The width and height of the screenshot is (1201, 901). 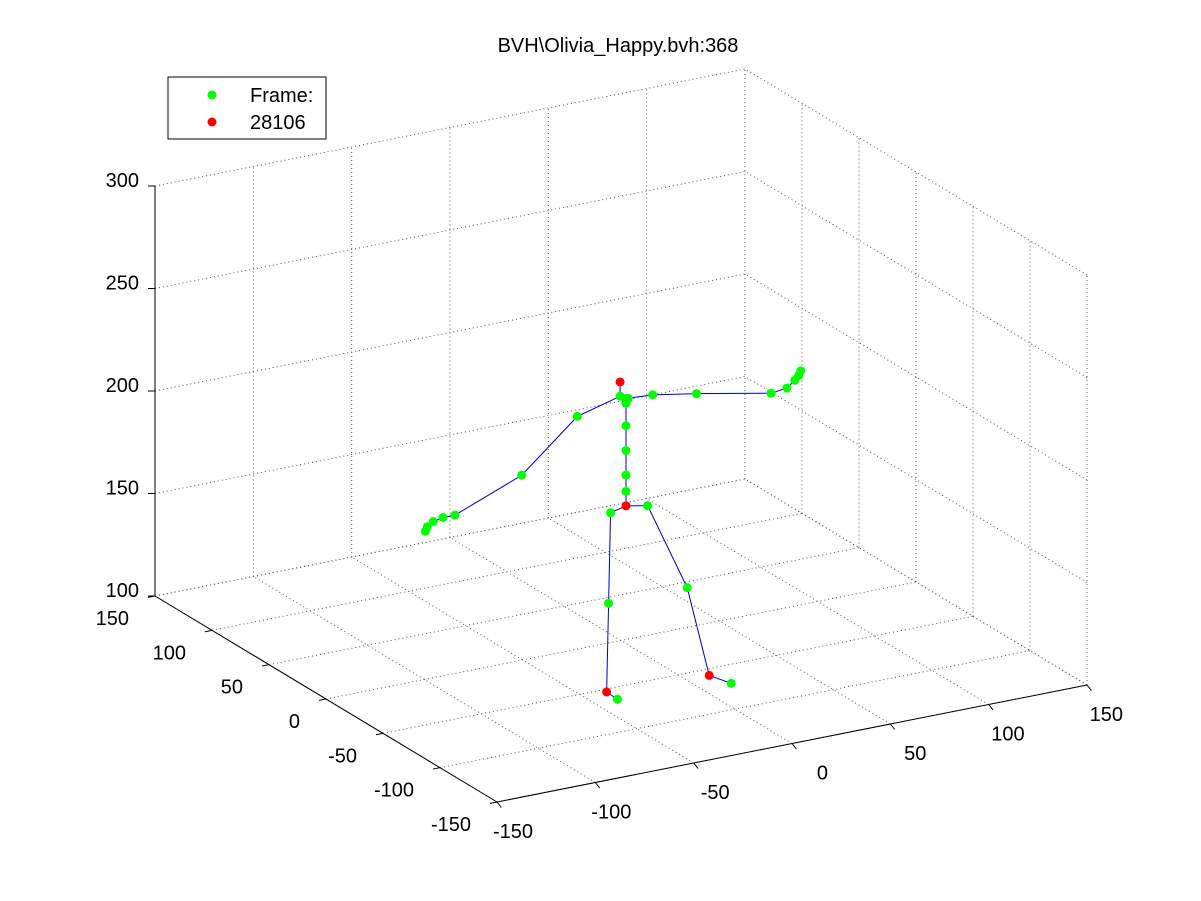 I want to click on legend: Frame: 28106, so click(x=247, y=108).